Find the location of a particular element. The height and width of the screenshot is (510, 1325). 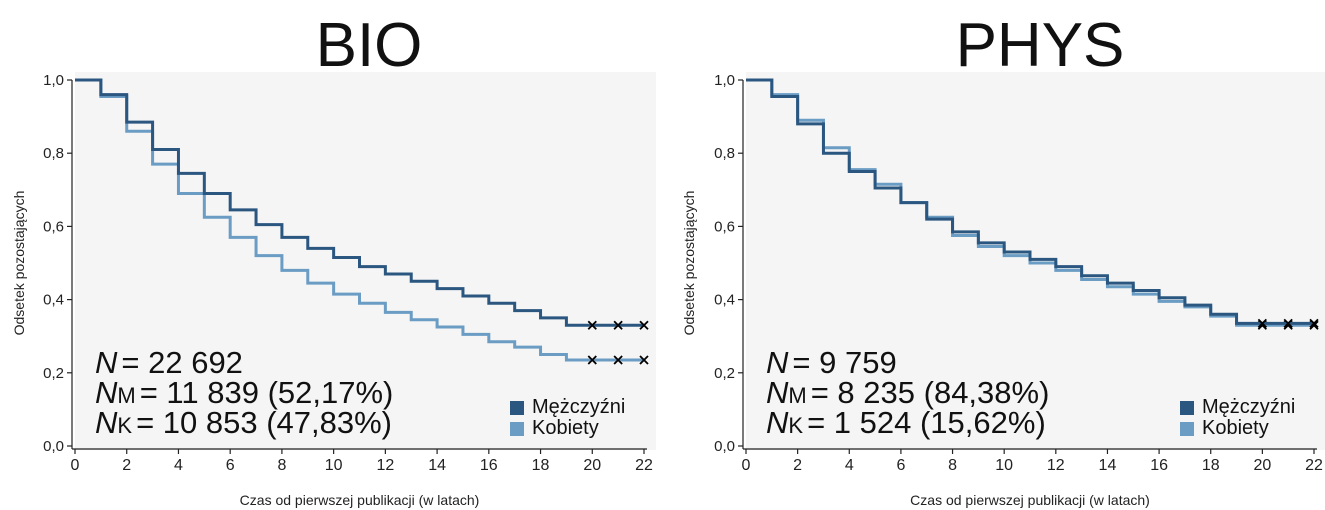

annotation-value: = 10 853 (47,83%) is located at coordinates (264, 422).